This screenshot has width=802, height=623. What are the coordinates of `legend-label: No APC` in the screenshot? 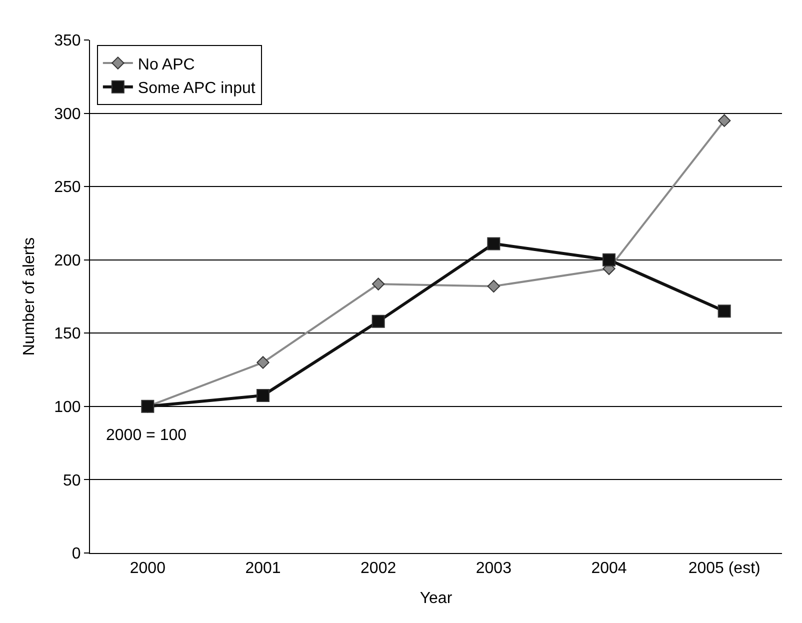 It's located at (166, 65).